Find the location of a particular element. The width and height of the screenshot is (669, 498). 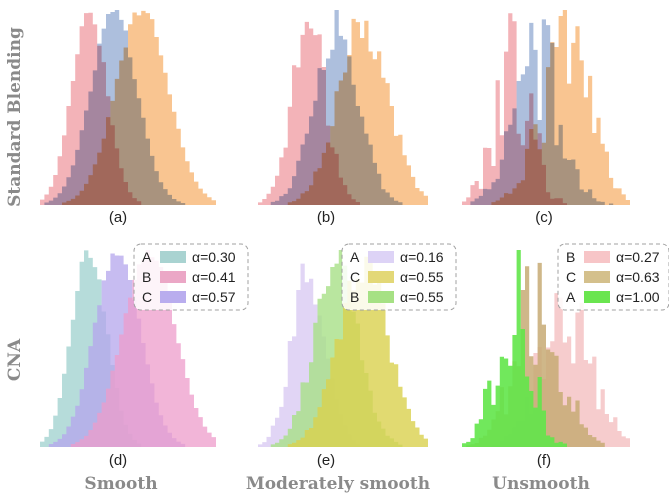

legend-alpha: α=0.16 is located at coordinates (422, 257).